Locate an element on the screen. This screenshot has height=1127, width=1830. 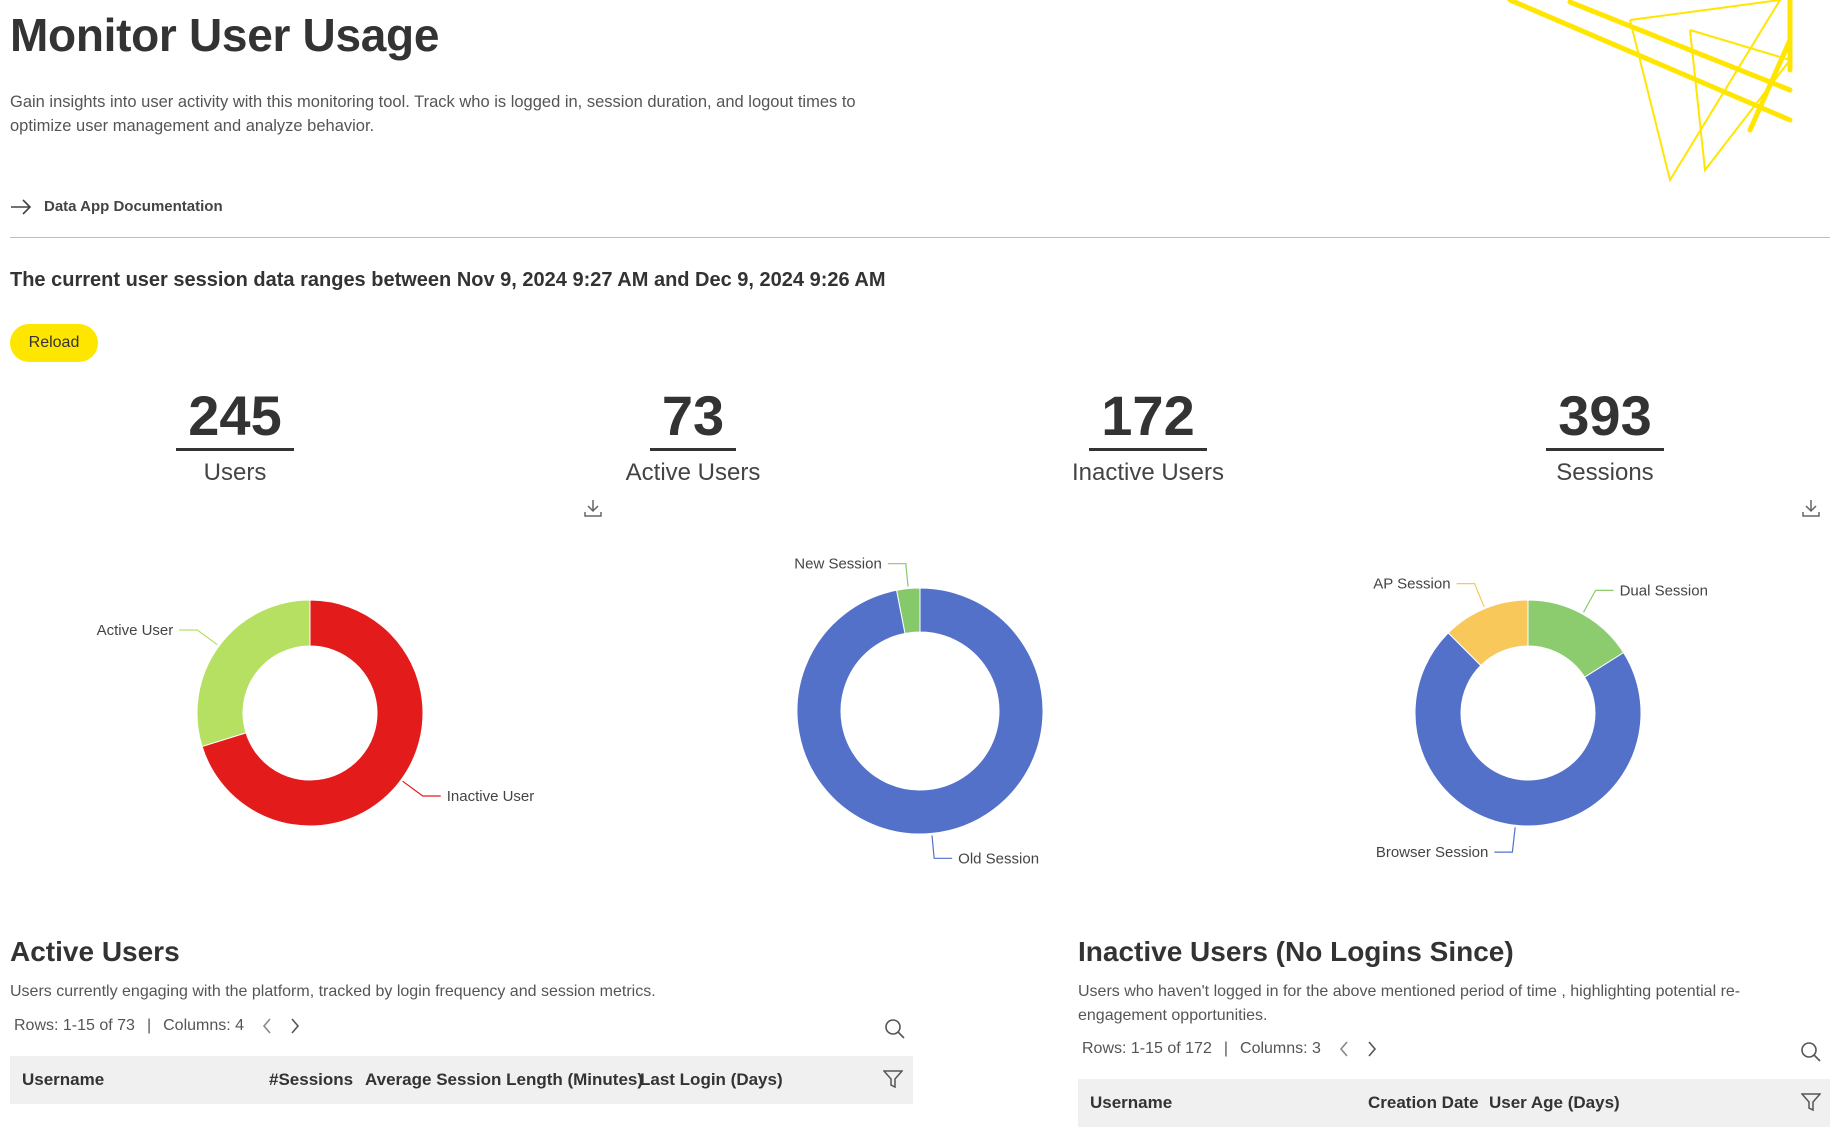
metric-inactive-users: 172 Inactive Users is located at coordinates (1148, 435).